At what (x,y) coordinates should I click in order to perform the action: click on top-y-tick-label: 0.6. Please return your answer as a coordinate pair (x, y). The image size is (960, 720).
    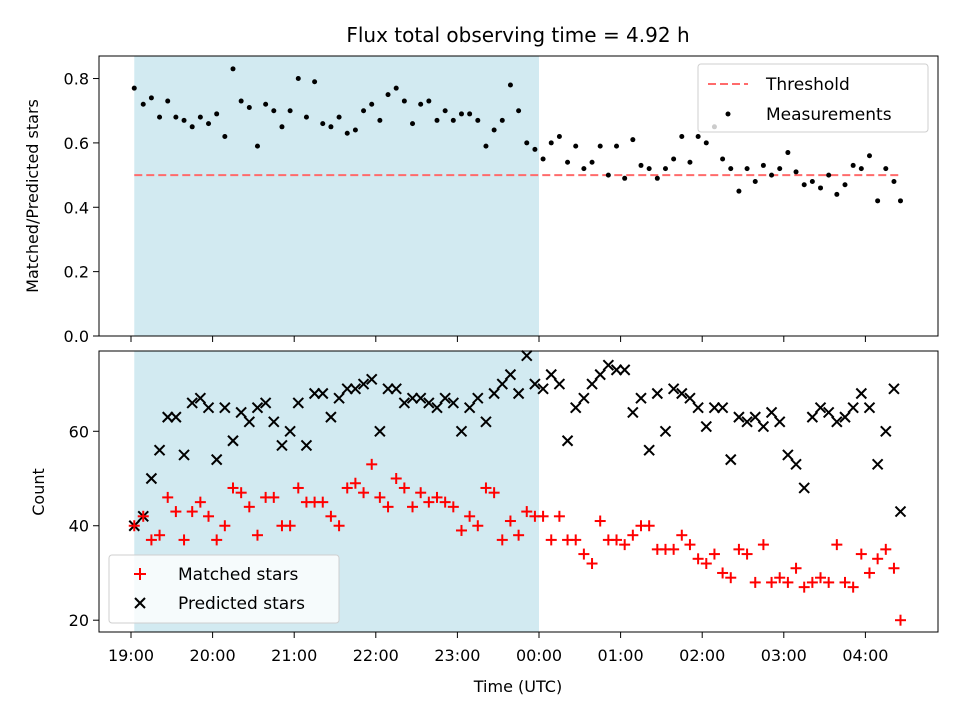
    Looking at the image, I should click on (76, 143).